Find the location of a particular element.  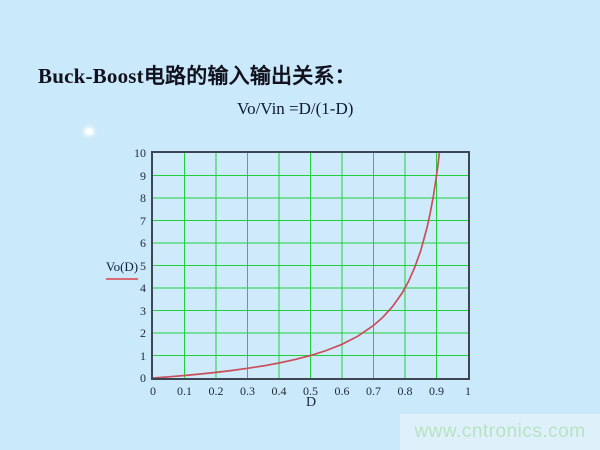

x-tick-label: 0.1 is located at coordinates (184, 391).